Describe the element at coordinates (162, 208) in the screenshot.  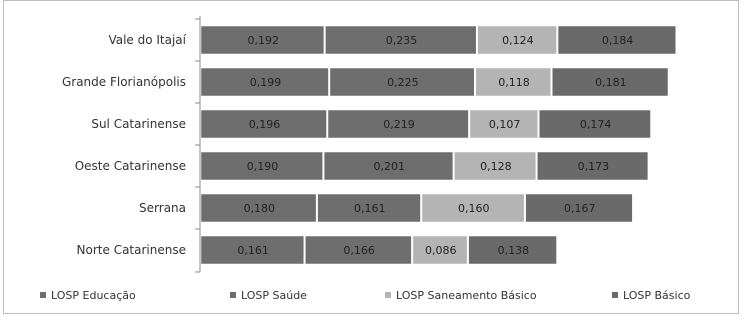
I see `category-label: Serrana` at that location.